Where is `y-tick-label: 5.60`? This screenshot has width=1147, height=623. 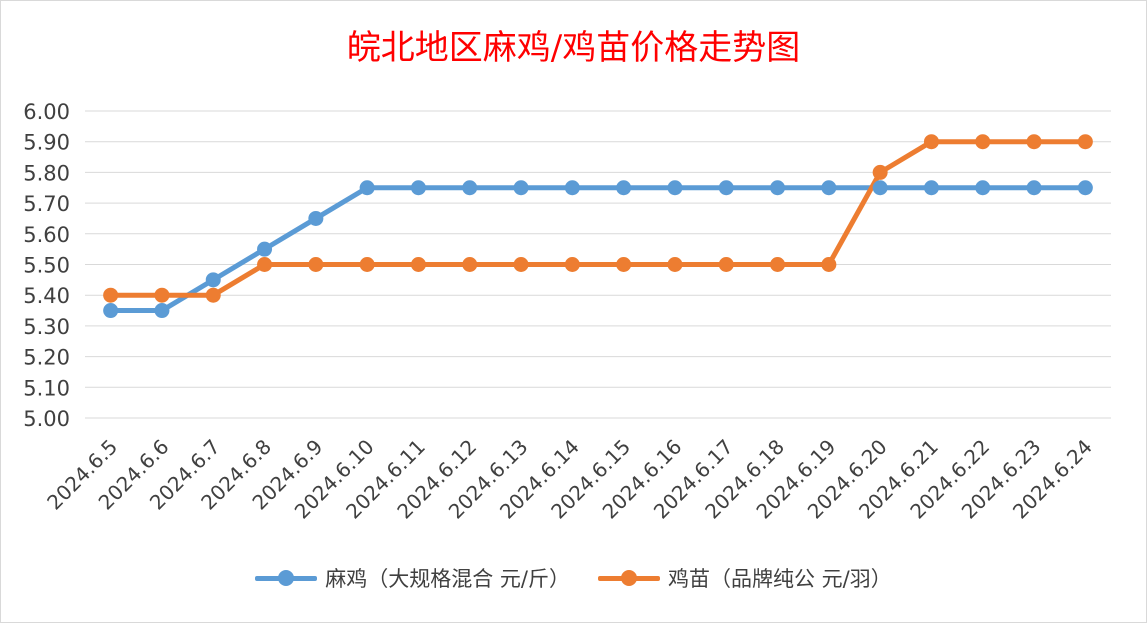 y-tick-label: 5.60 is located at coordinates (46, 235).